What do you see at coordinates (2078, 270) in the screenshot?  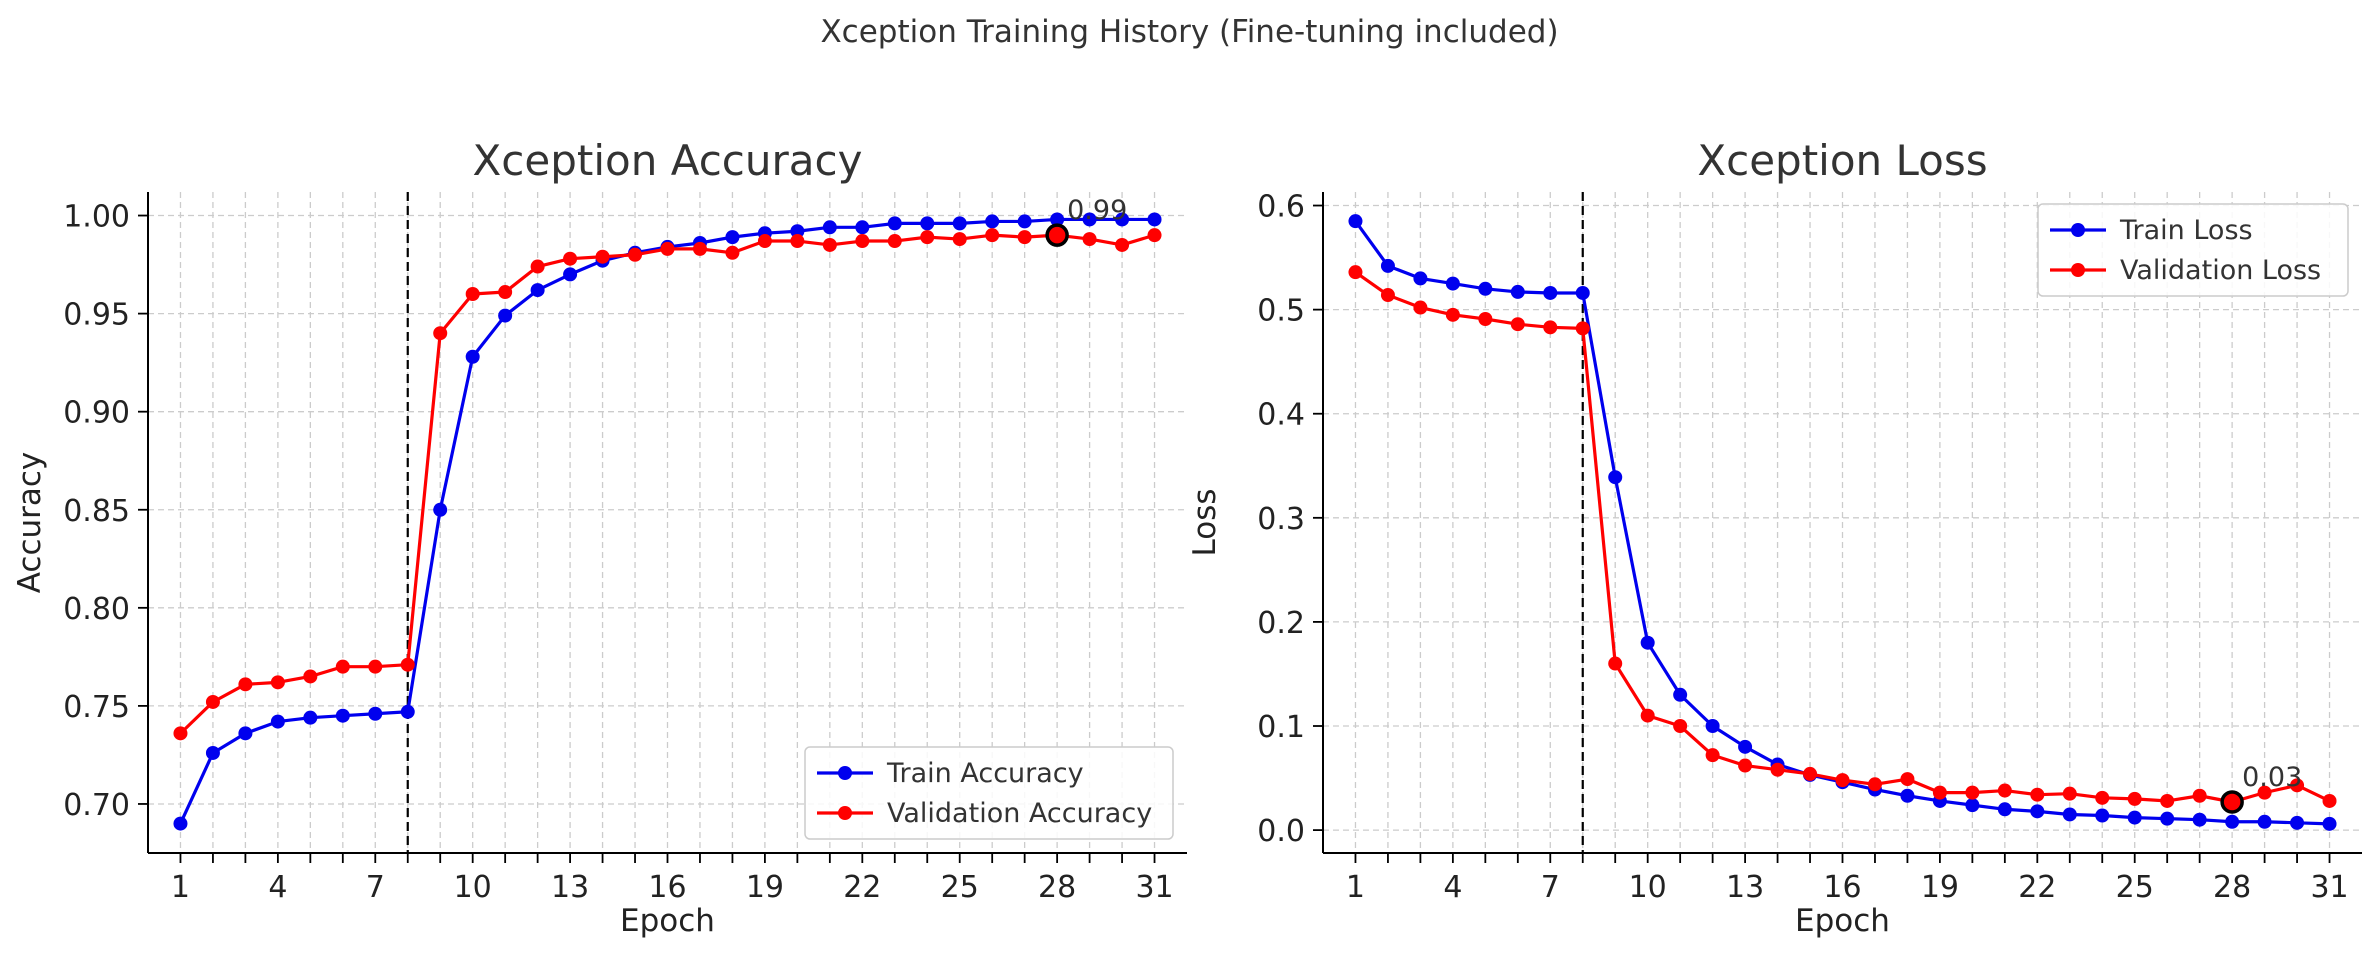 I see `chart2-legend-swatch-point` at bounding box center [2078, 270].